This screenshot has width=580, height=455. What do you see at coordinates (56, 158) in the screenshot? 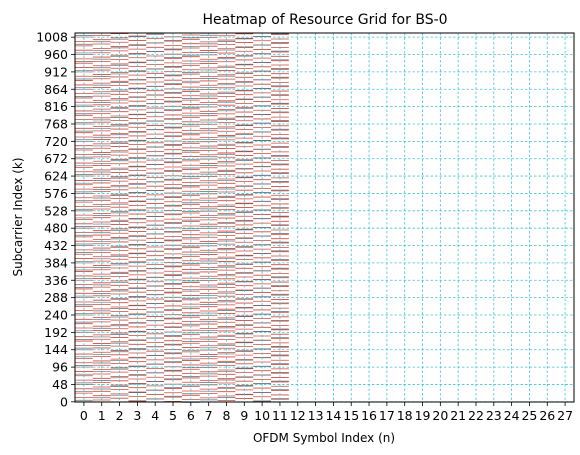
I see `y-tick-label: 672` at bounding box center [56, 158].